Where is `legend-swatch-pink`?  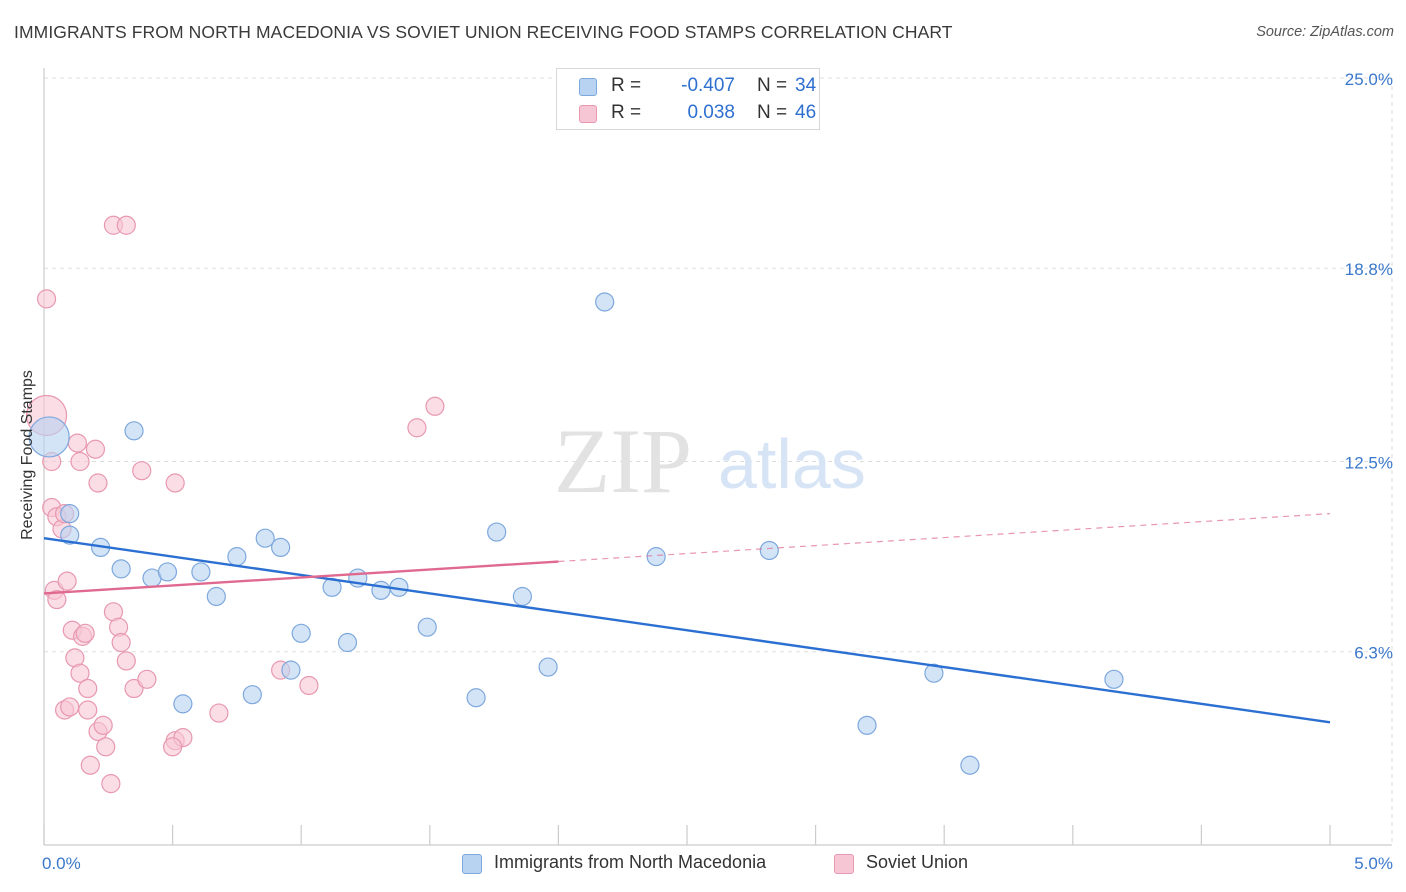
legend-swatch-pink is located at coordinates (588, 114).